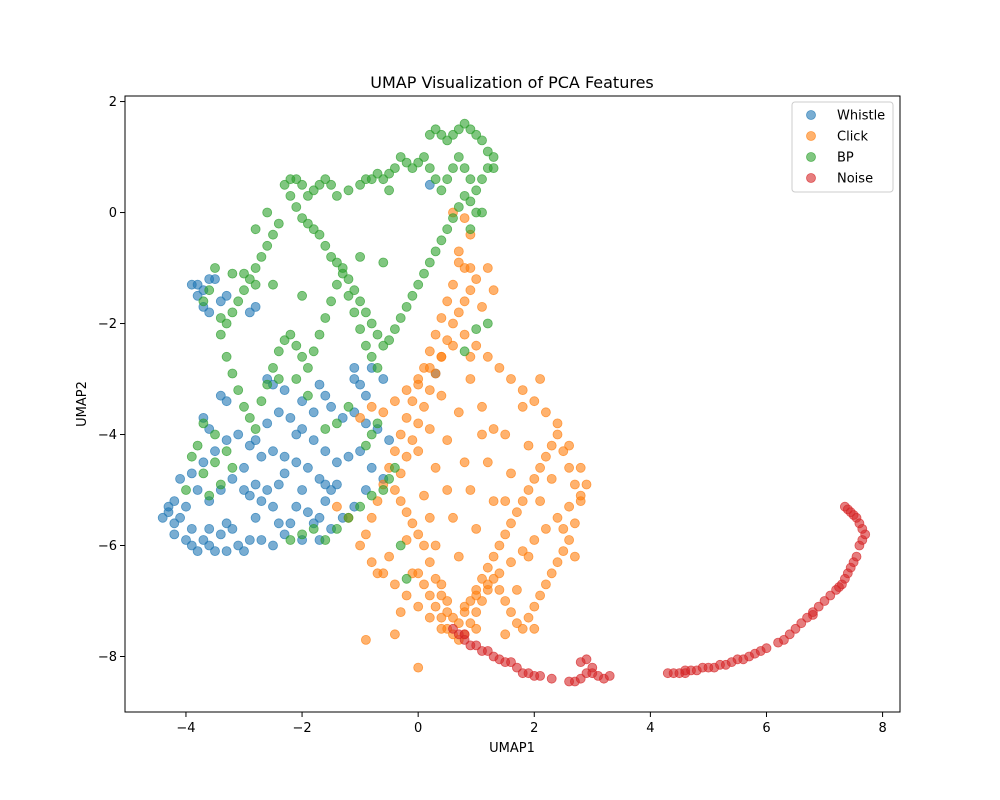 The image size is (1000, 800). What do you see at coordinates (107, 657) in the screenshot?
I see `y-tick-label: −8` at bounding box center [107, 657].